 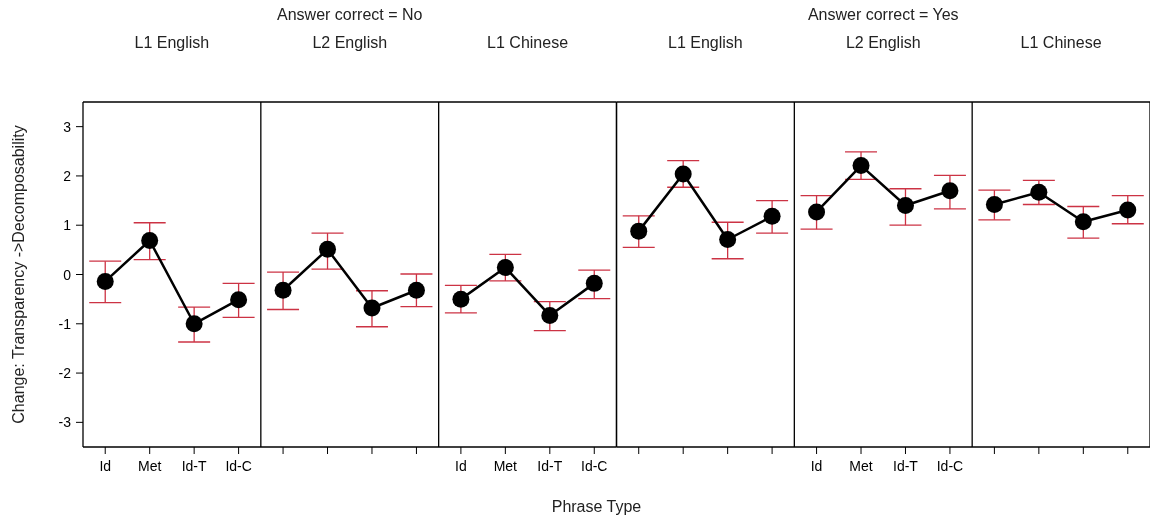 What do you see at coordinates (18, 274) in the screenshot?
I see `y-axis-title: Change: Transparency ->Decomposability` at bounding box center [18, 274].